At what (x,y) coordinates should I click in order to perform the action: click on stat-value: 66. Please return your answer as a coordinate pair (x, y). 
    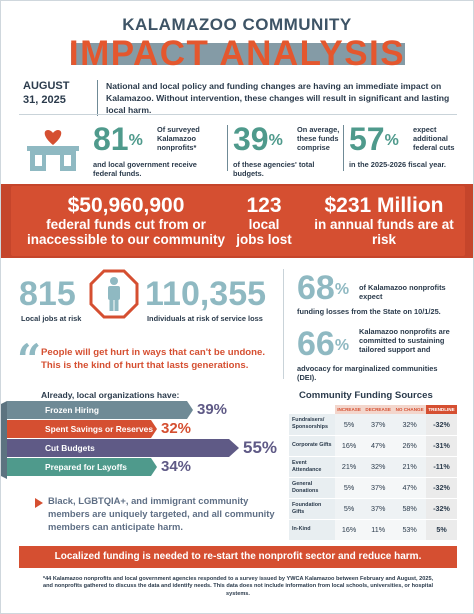
    Looking at the image, I should click on (316, 344).